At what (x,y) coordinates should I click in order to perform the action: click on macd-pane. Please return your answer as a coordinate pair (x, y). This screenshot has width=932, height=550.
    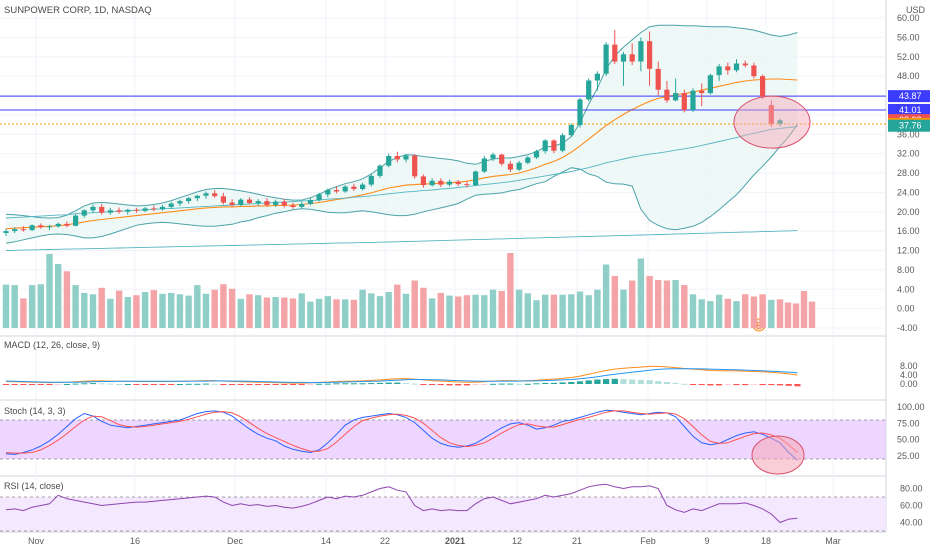
    Looking at the image, I should click on (401, 376).